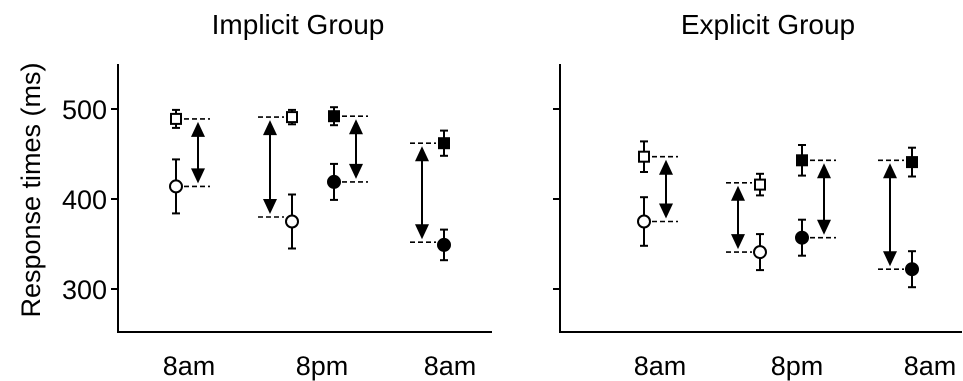 The height and width of the screenshot is (381, 963). What do you see at coordinates (84, 110) in the screenshot?
I see `y-tick-label: 500` at bounding box center [84, 110].